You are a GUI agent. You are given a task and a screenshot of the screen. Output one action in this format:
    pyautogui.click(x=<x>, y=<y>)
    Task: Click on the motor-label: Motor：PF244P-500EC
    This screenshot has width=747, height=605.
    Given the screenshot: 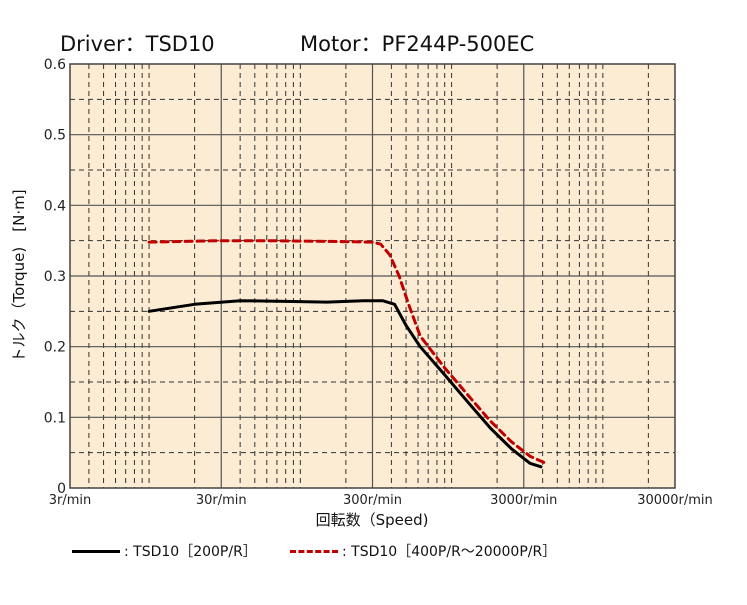 What is the action you would take?
    pyautogui.click(x=417, y=44)
    